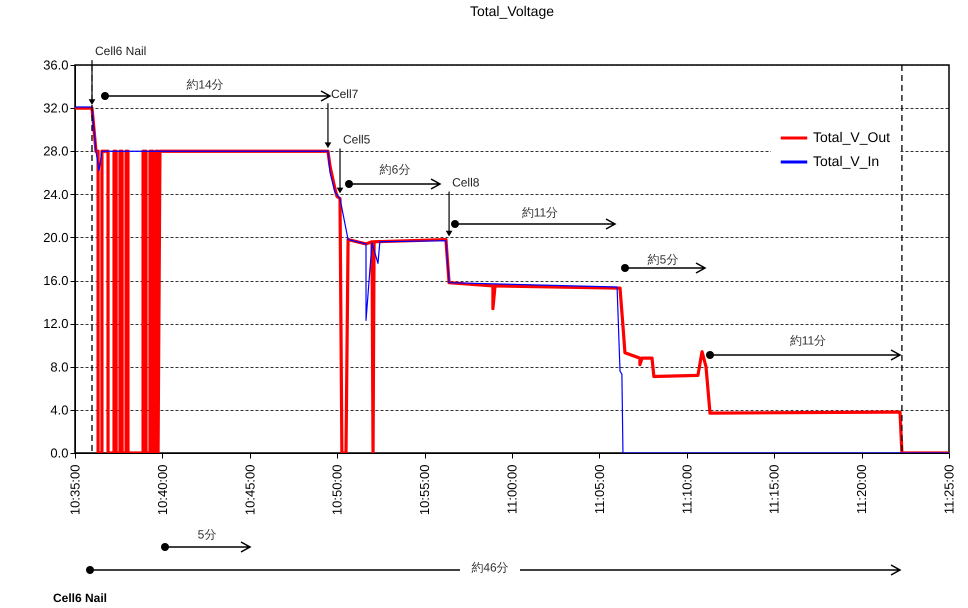 This screenshot has width=968, height=608. Describe the element at coordinates (949, 489) in the screenshot. I see `x-tick-label: 11:25:00` at that location.